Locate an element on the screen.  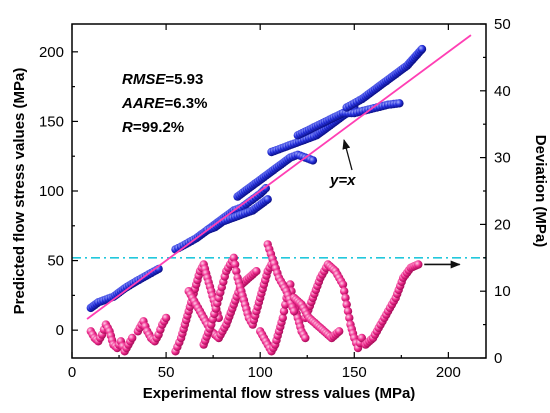
y-tick-label: 50 is located at coordinates (55, 261).